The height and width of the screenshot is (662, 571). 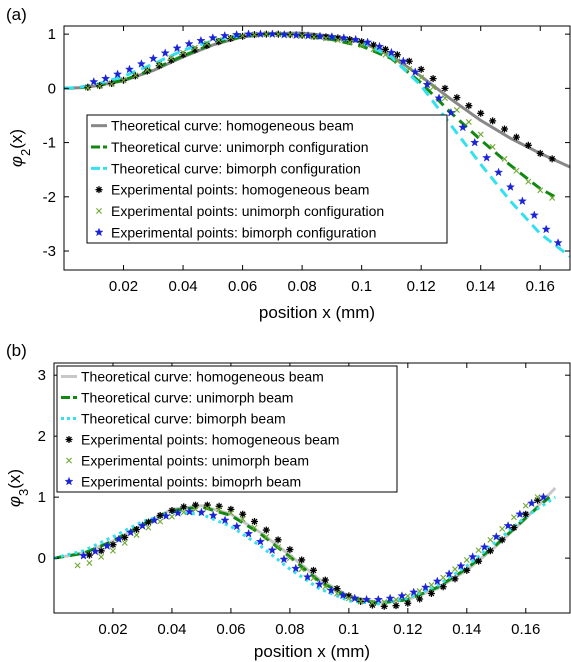 What do you see at coordinates (407, 629) in the screenshot?
I see `x-tick-label: 0.12` at bounding box center [407, 629].